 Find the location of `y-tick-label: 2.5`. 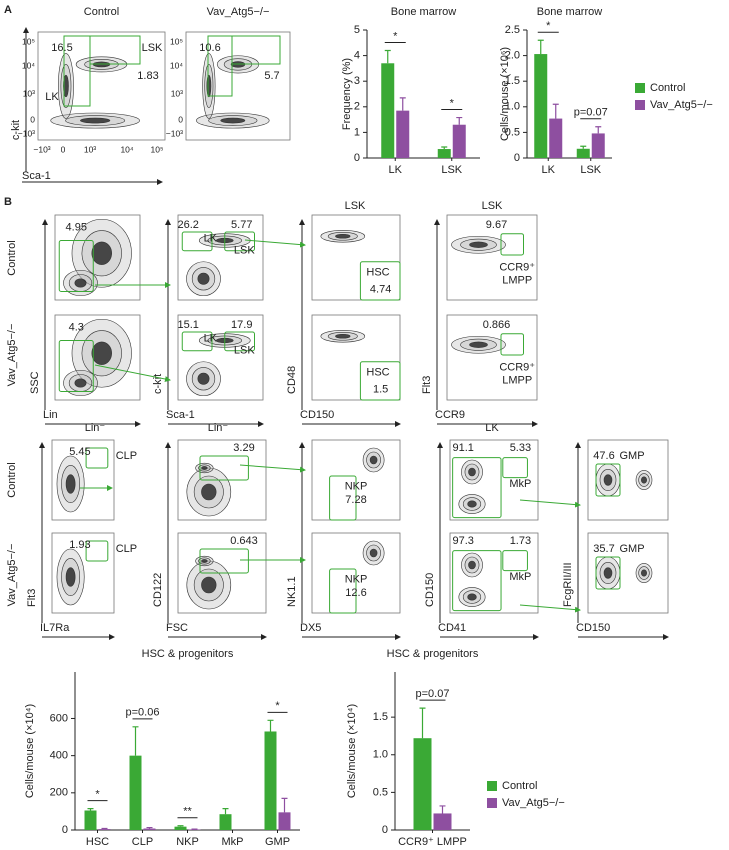

y-tick-label: 2.5 is located at coordinates (512, 30).